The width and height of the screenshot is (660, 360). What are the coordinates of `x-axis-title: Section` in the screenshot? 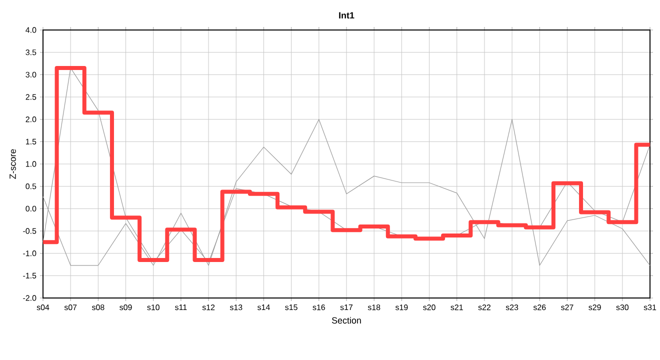 It's located at (346, 320).